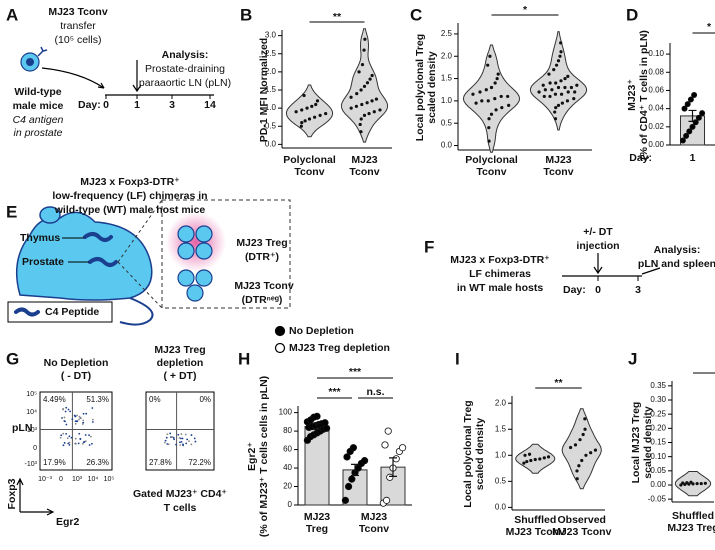 The height and width of the screenshot is (550, 715). I want to click on y-axis-label: MJ23⁺, so click(632, 95).